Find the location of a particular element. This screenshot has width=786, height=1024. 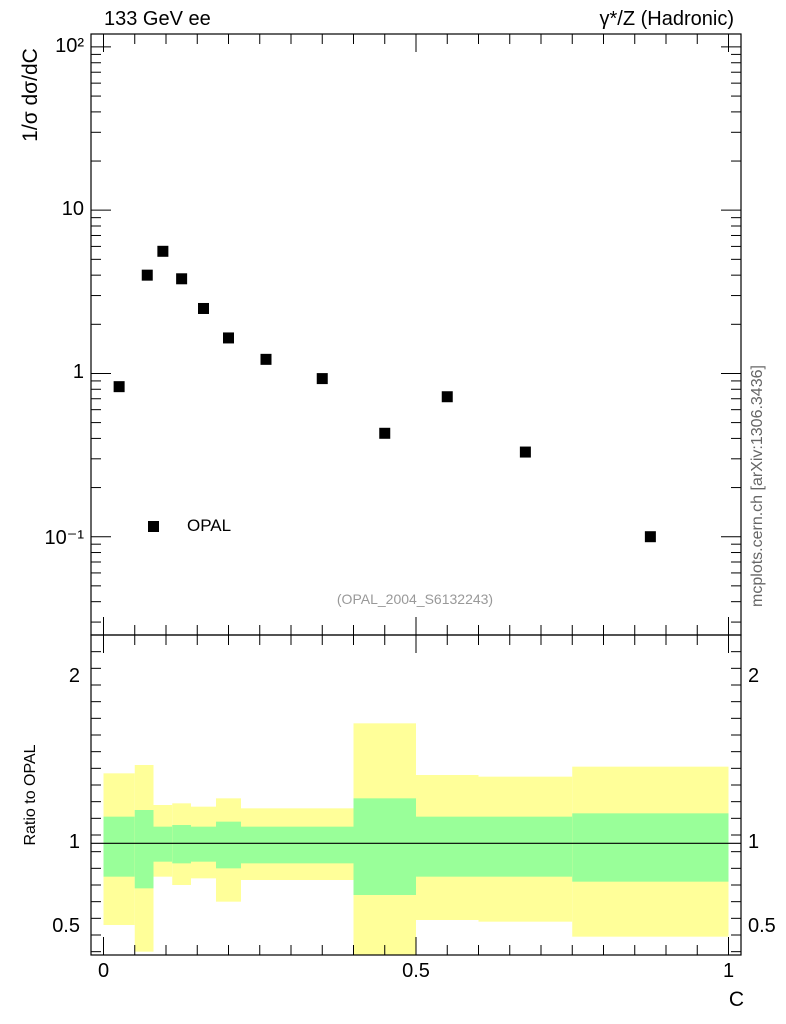

ratio-y-tick-label-right: 2 is located at coordinates (754, 675).